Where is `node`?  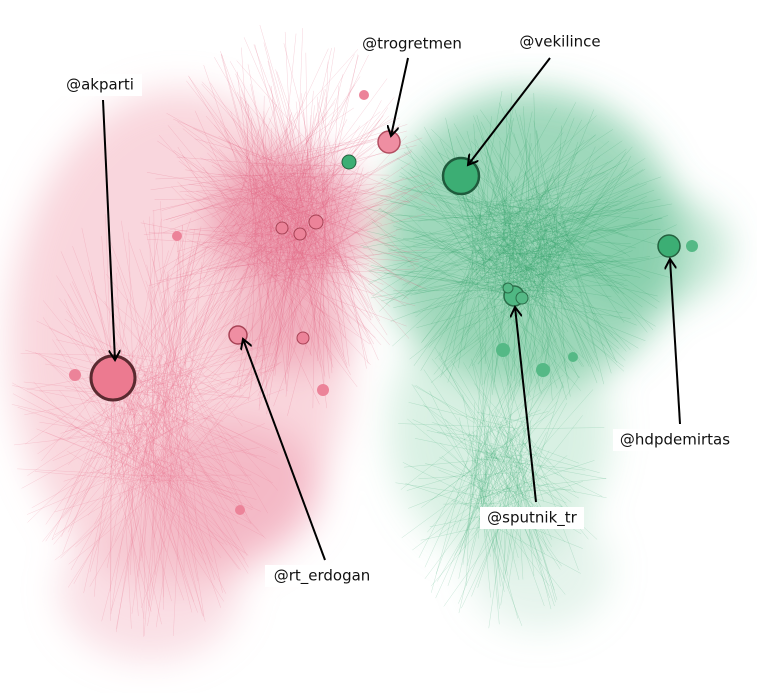 node is located at coordinates (177, 236).